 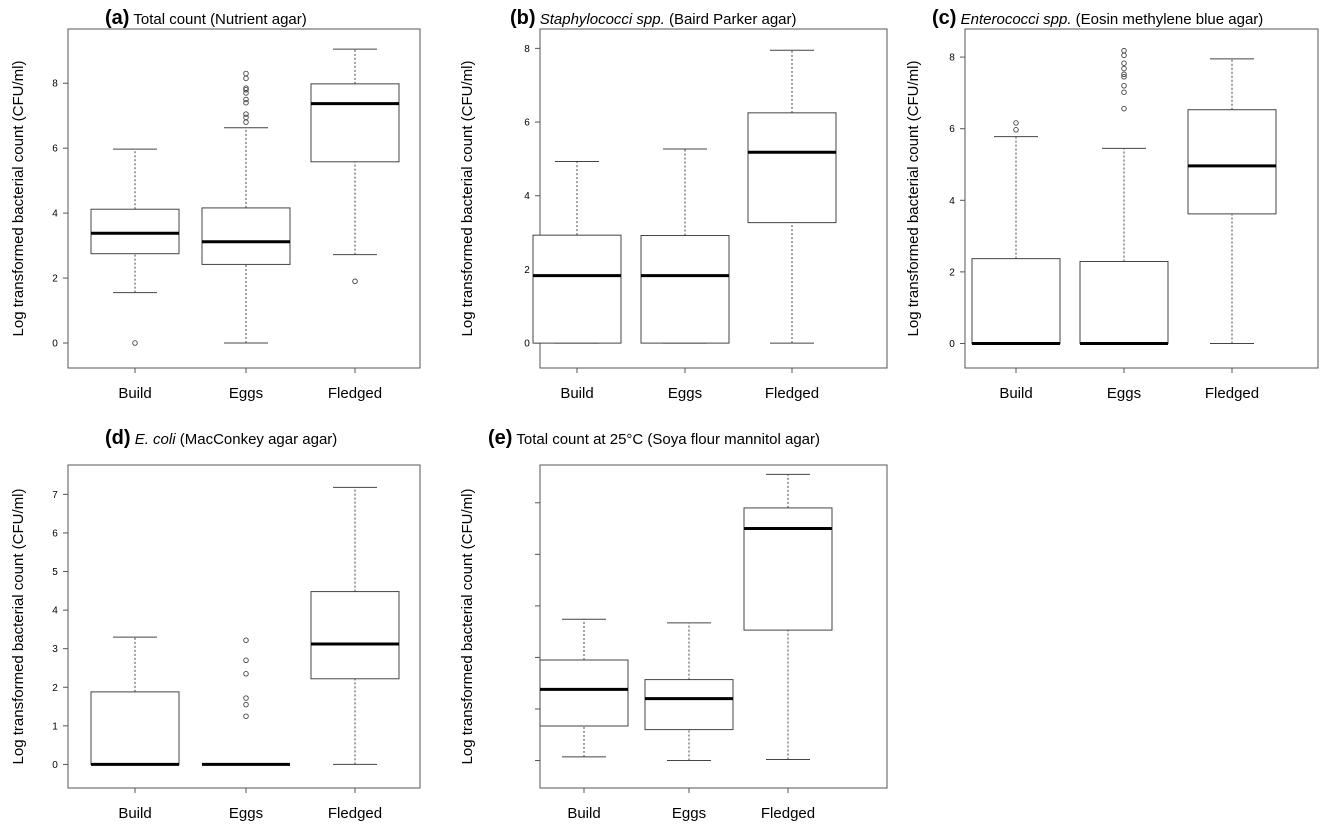 I want to click on y-tick-label: 3, so click(x=55, y=649).